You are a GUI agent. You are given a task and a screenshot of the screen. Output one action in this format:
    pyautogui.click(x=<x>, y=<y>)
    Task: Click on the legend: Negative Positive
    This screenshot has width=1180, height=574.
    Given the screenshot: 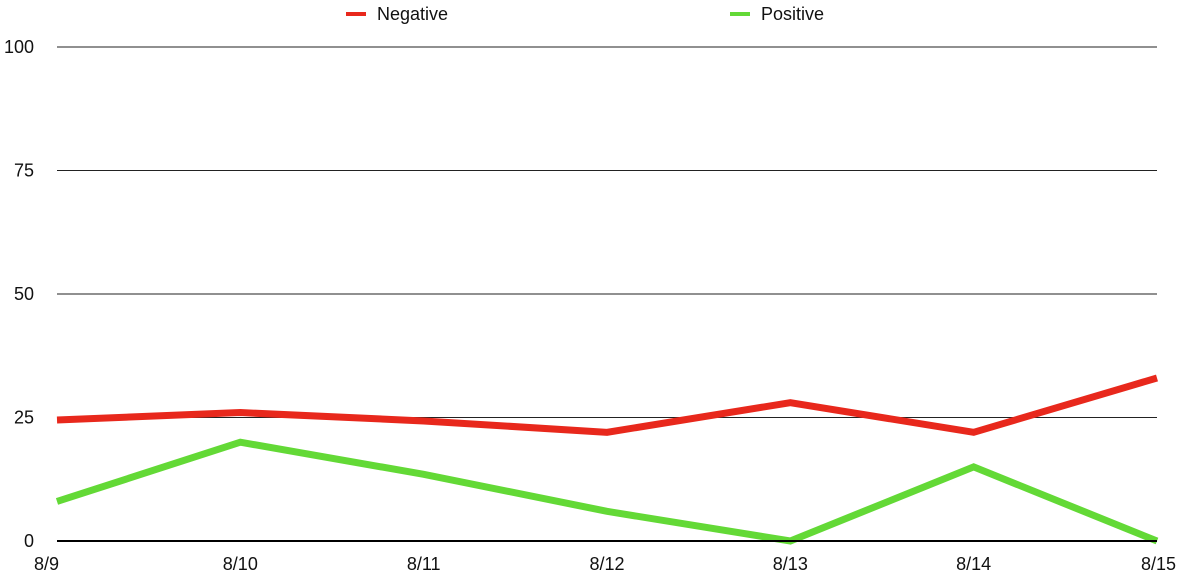 What is the action you would take?
    pyautogui.click(x=585, y=14)
    